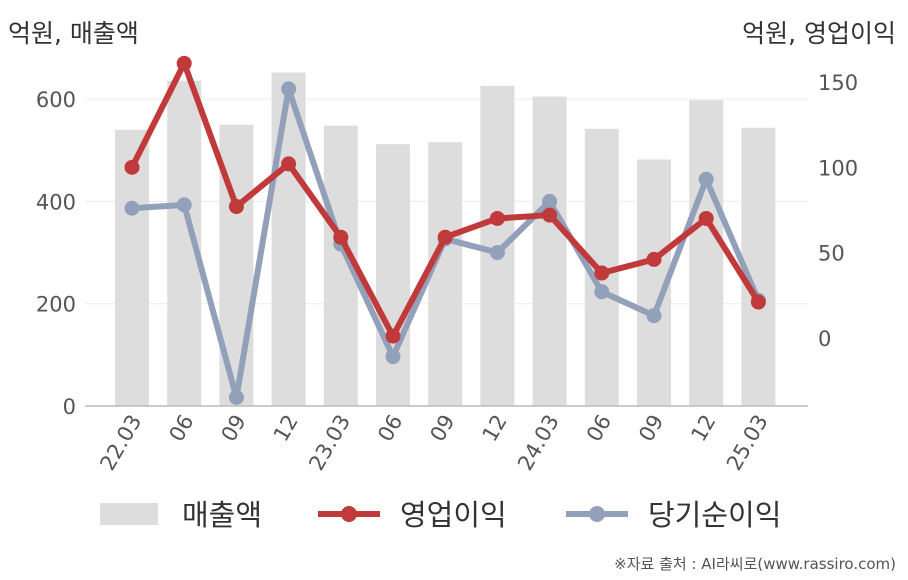 This screenshot has width=908, height=580. I want to click on legend: 매출액 영업이익 당기순이익, so click(440, 515).